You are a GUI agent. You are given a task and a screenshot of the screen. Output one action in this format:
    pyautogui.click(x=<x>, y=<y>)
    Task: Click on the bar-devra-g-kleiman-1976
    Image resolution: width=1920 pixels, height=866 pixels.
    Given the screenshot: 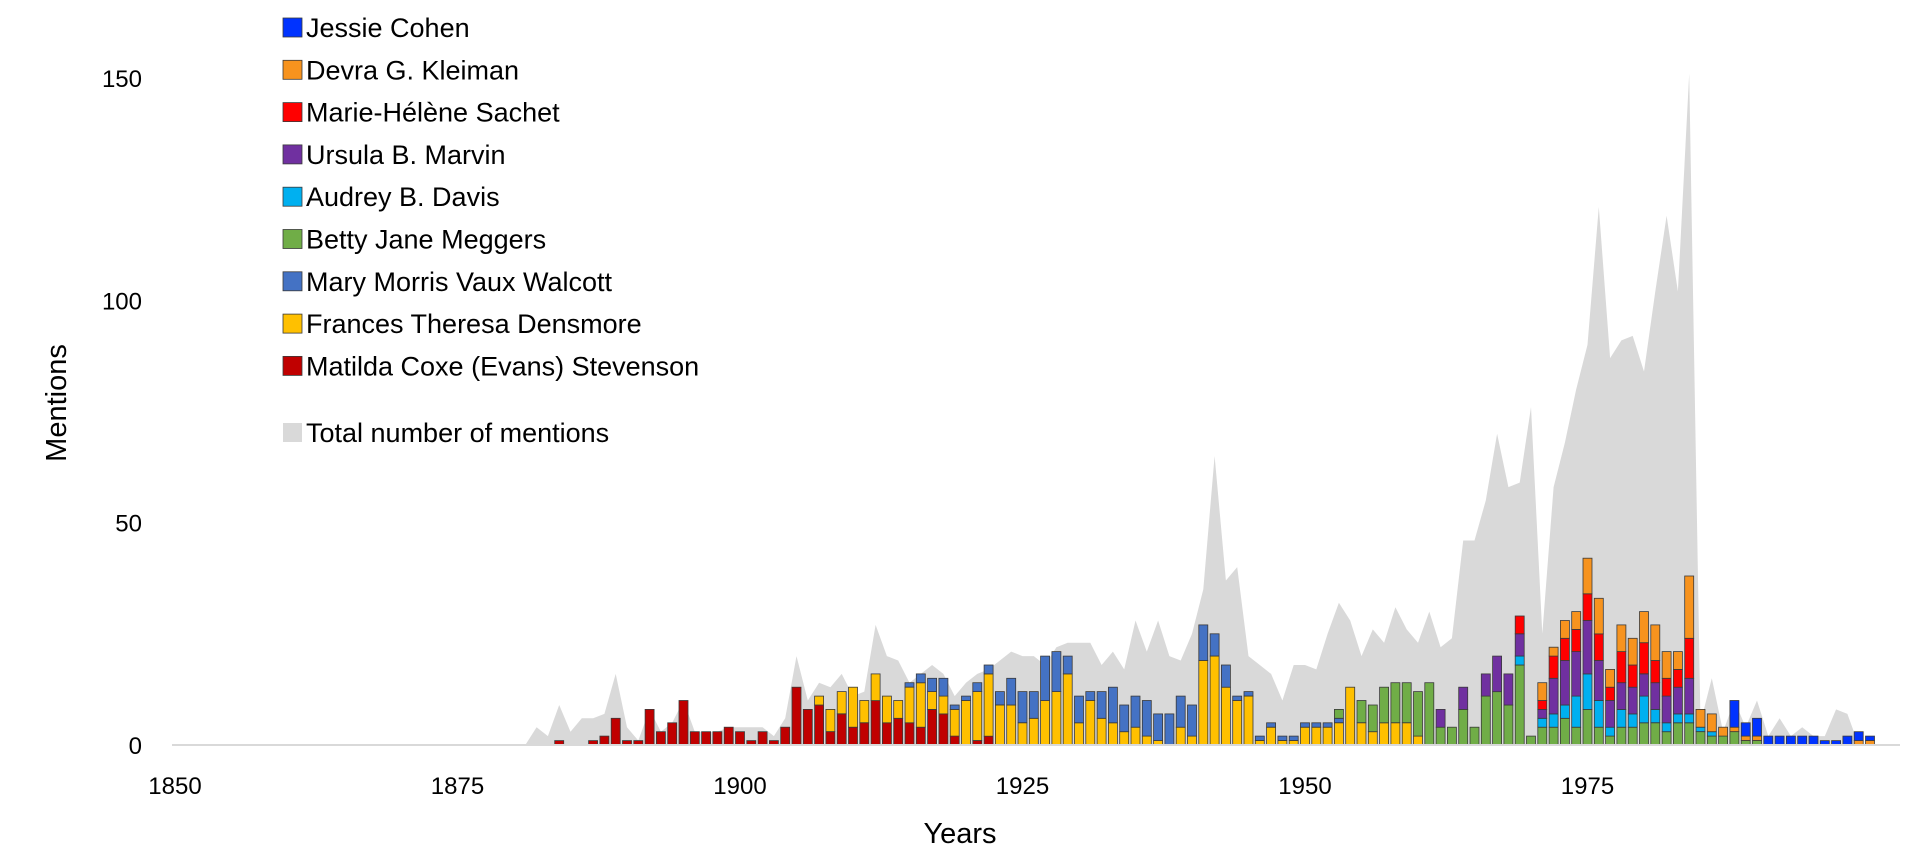 What is the action you would take?
    pyautogui.click(x=1598, y=616)
    